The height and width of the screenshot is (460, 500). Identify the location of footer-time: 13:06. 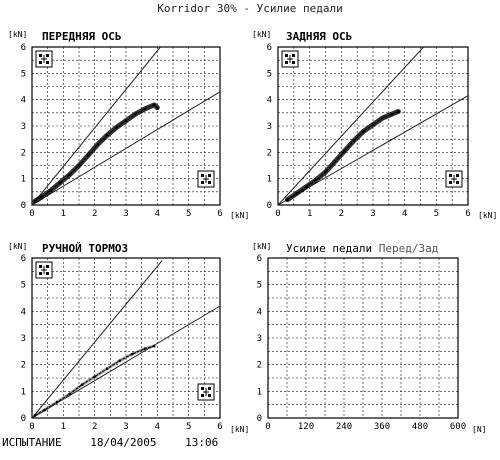
(202, 442).